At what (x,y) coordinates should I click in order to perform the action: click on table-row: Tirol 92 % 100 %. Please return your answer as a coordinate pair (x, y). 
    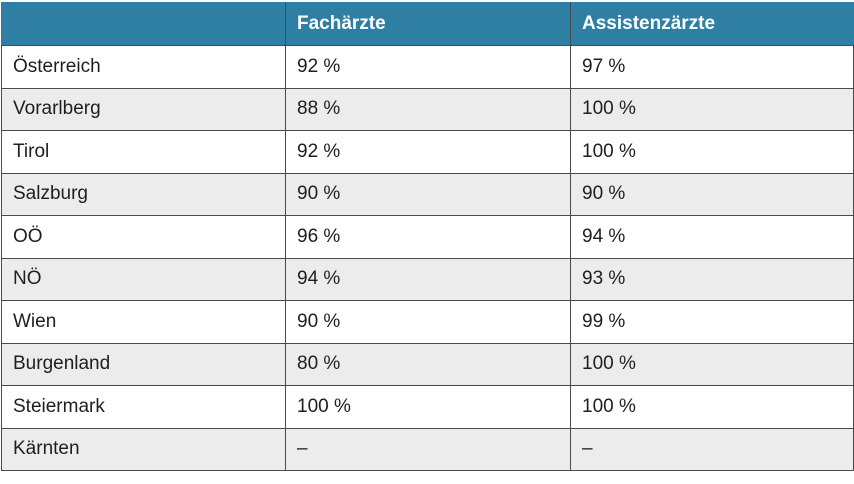
    Looking at the image, I should click on (427, 152).